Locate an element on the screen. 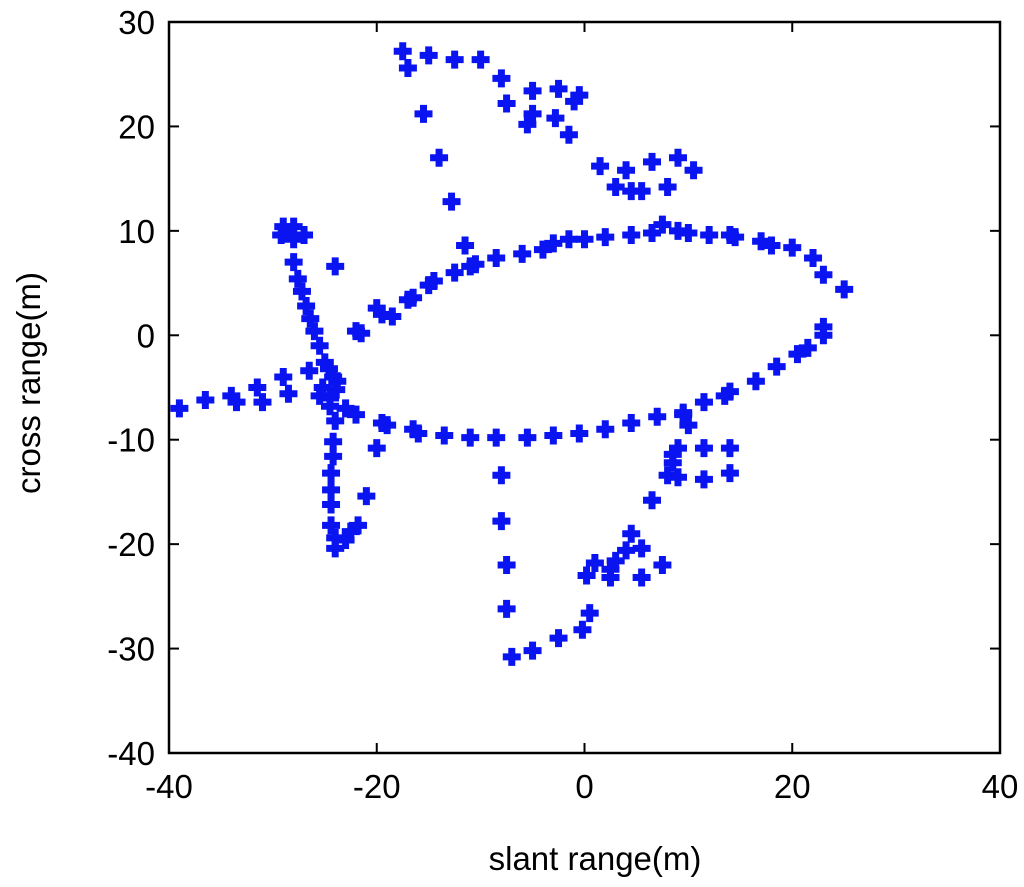 This screenshot has height=887, width=1024. y-tick-label: -30 is located at coordinates (131, 649).